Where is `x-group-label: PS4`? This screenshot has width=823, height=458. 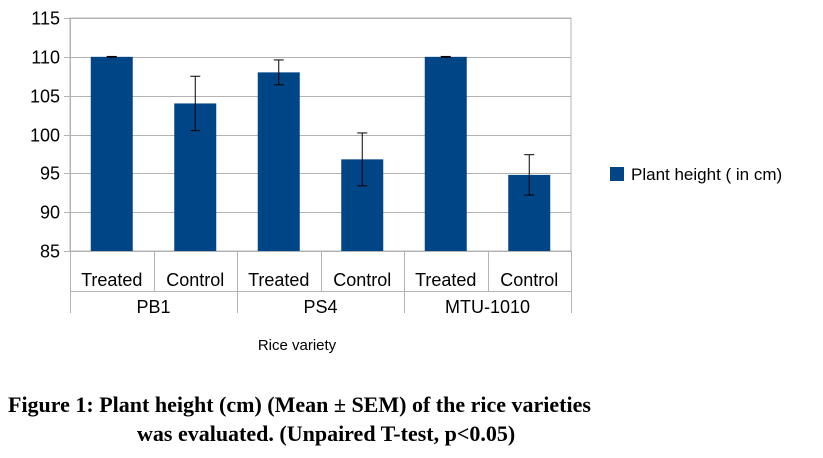 x-group-label: PS4 is located at coordinates (320, 307).